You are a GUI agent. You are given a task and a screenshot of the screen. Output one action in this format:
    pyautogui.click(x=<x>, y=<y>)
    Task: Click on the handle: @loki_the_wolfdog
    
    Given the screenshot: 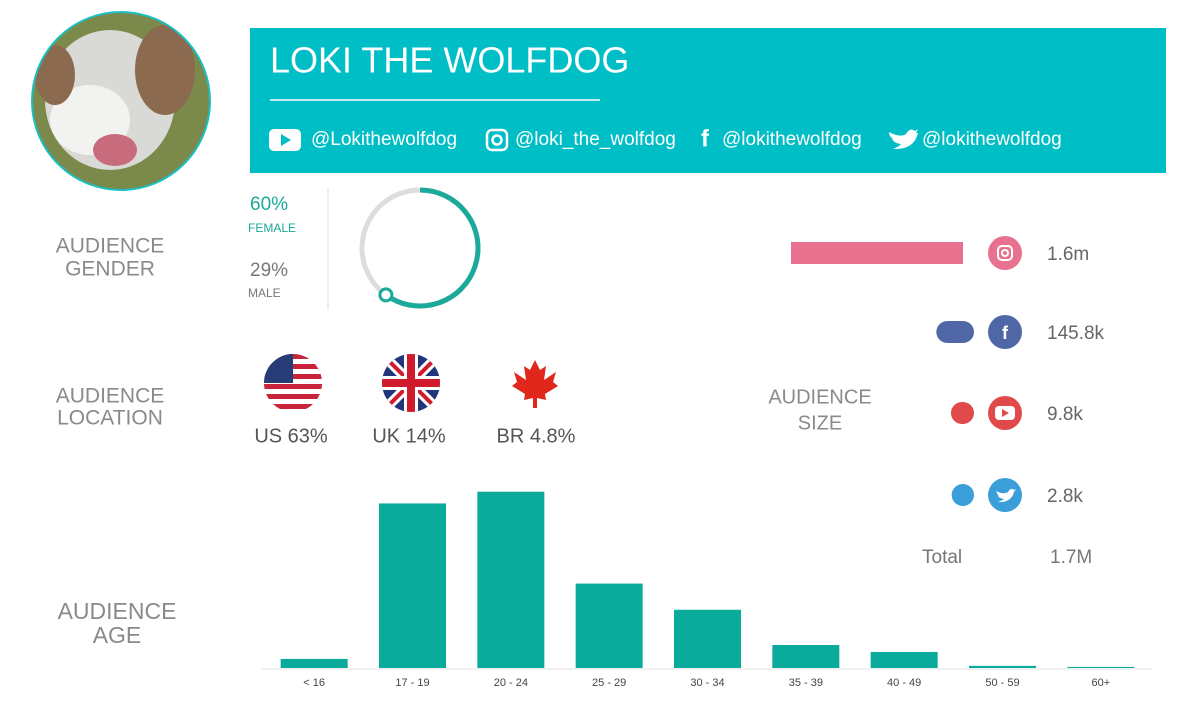 What is the action you would take?
    pyautogui.click(x=595, y=139)
    